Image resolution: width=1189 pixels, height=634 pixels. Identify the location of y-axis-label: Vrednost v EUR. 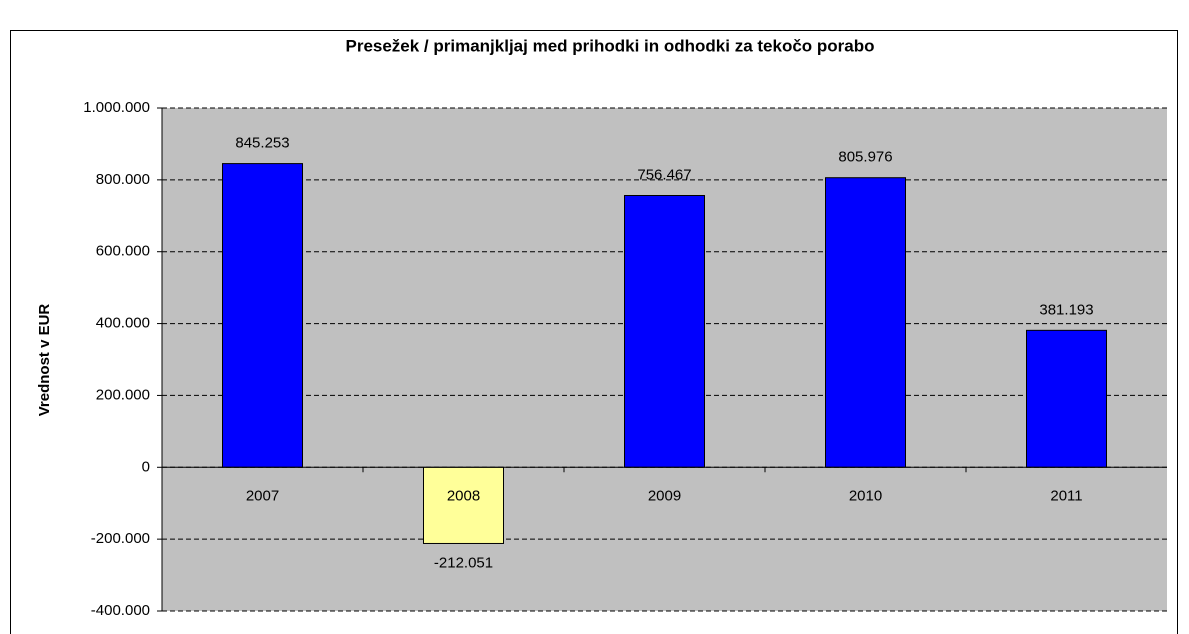
(44, 360).